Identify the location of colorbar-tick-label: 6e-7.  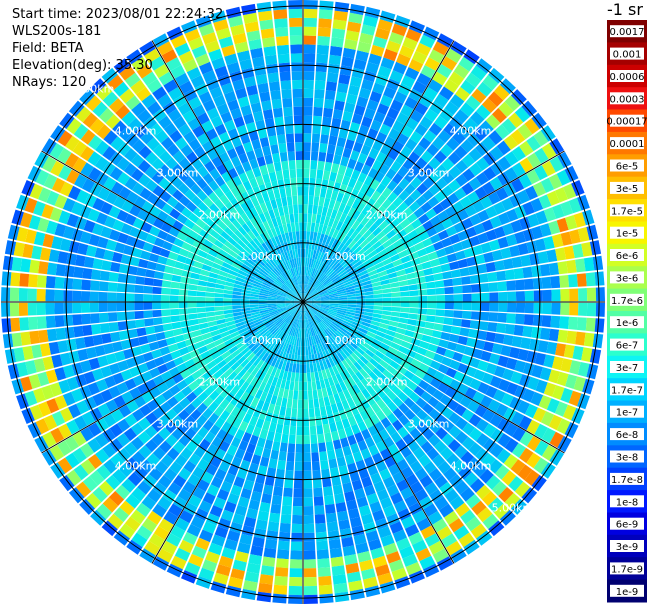
(627, 346).